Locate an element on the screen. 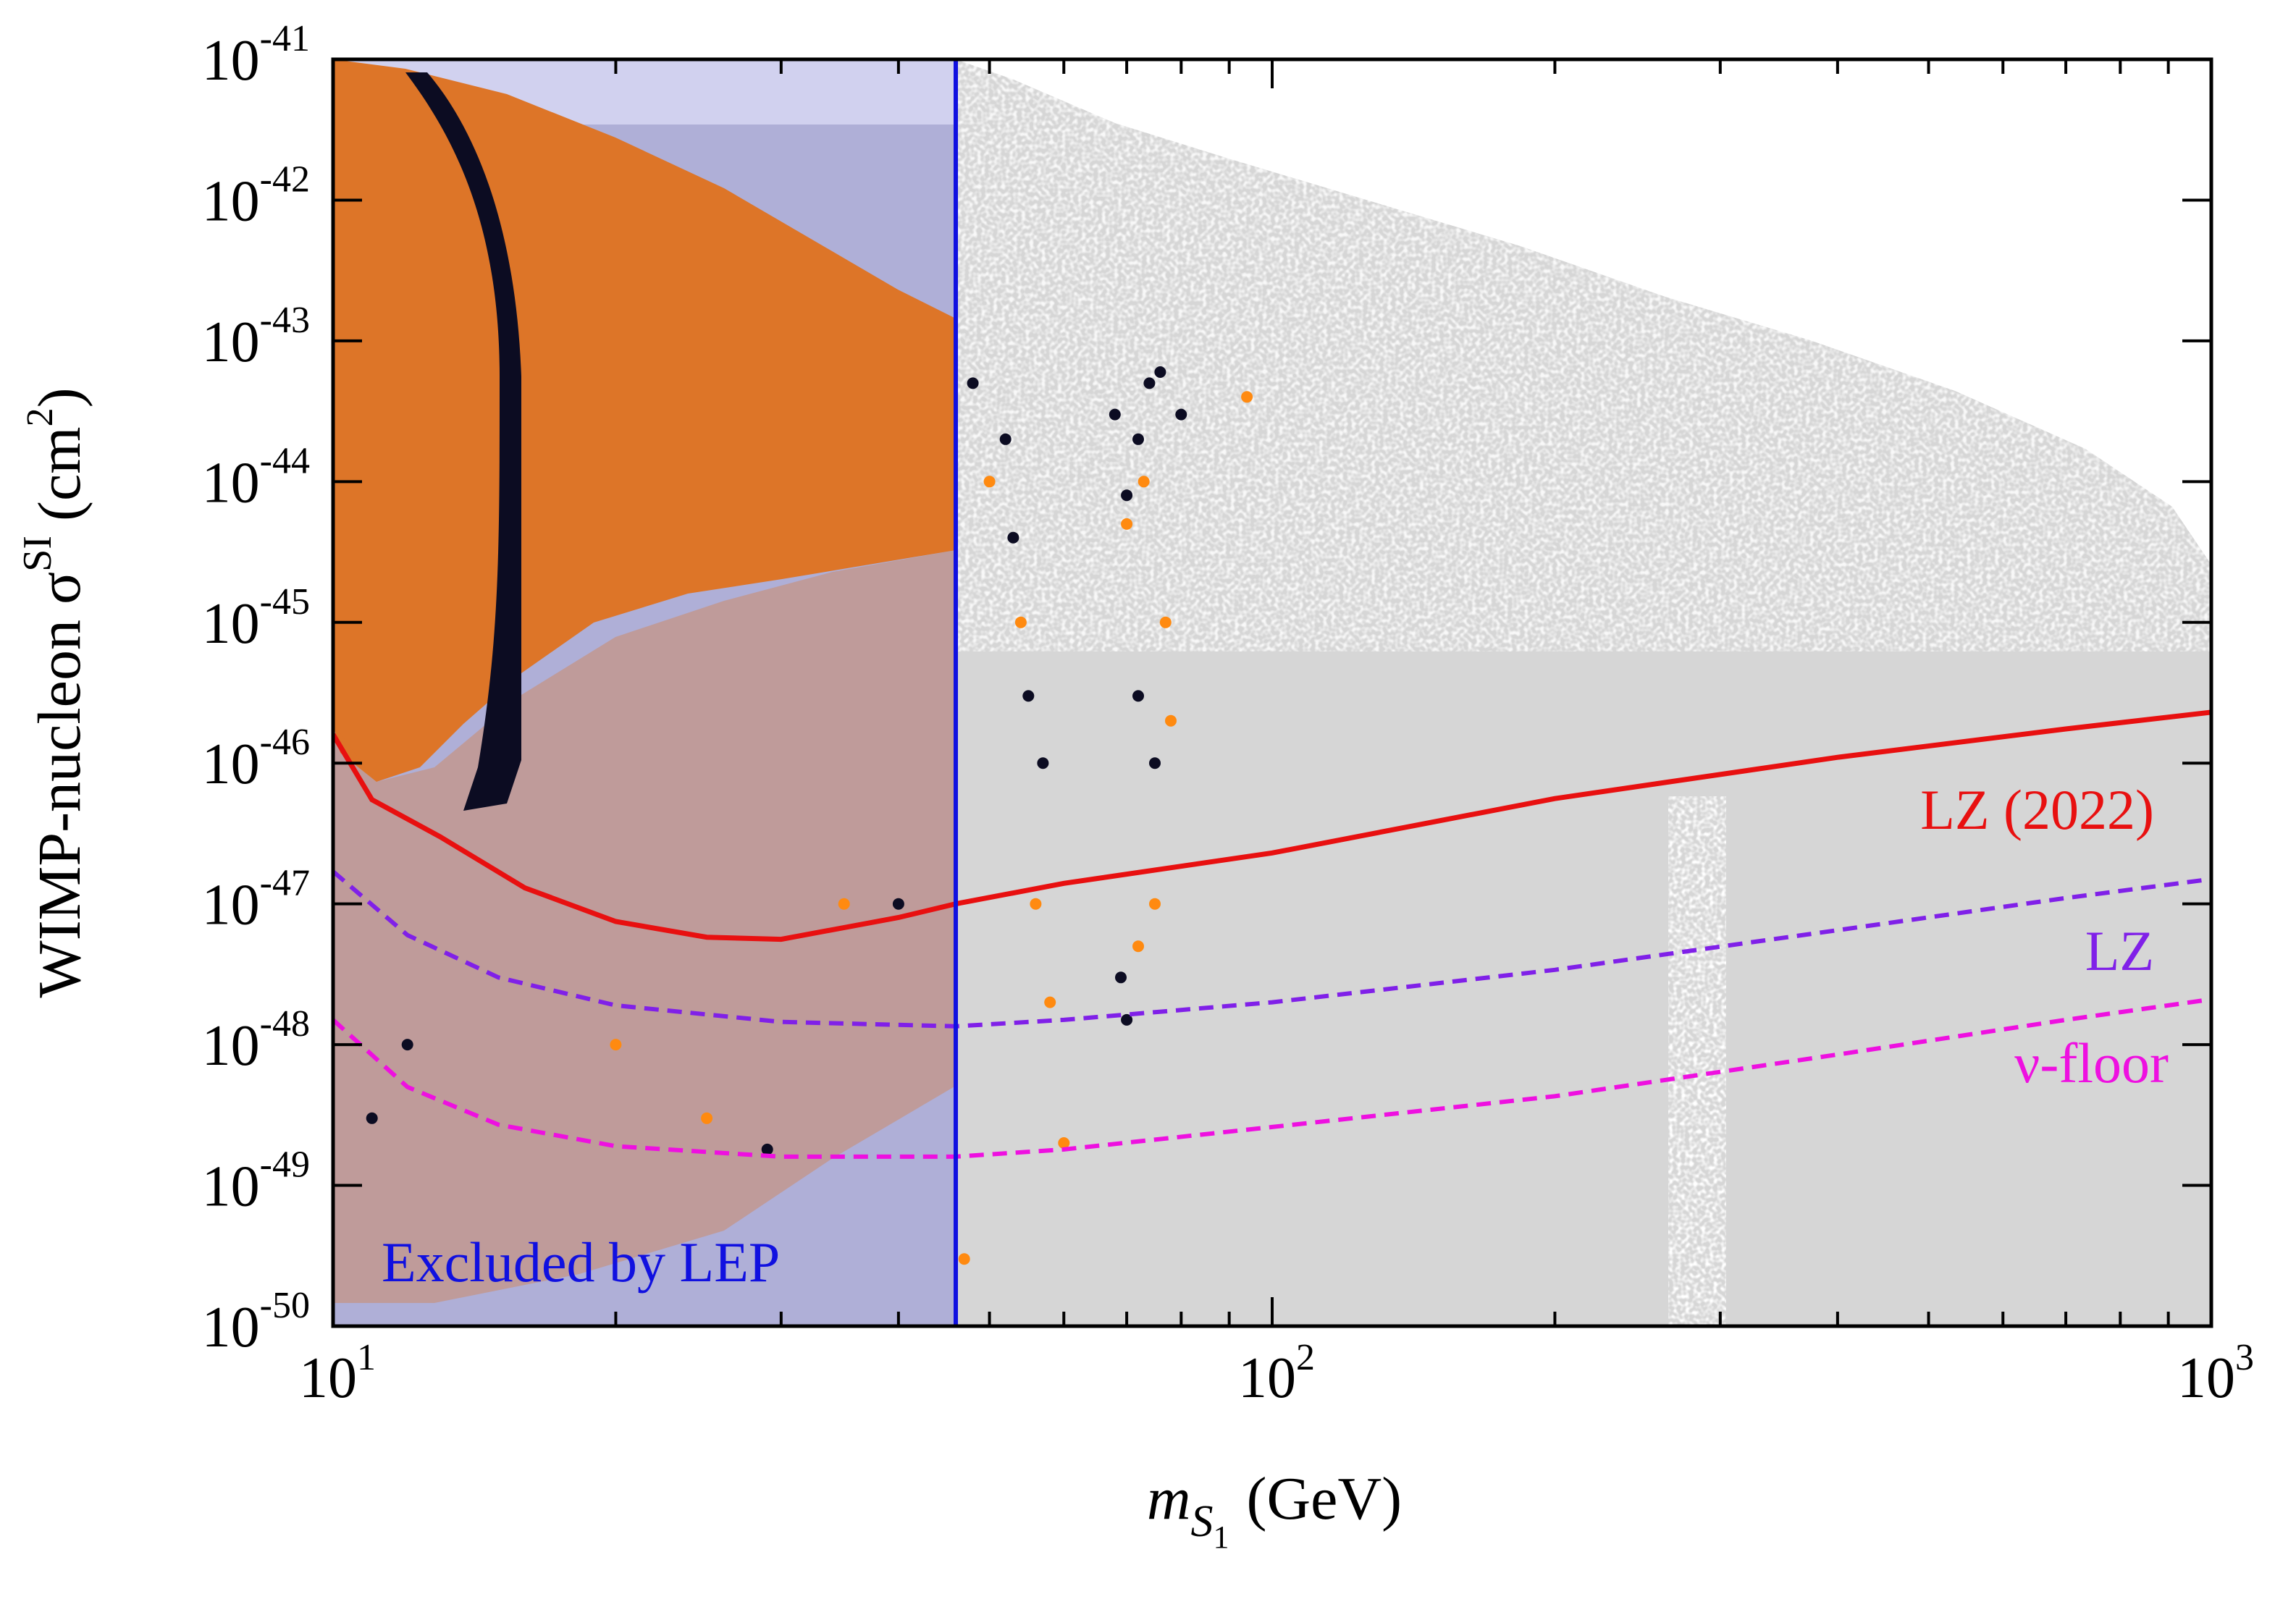 This screenshot has width=2296, height=1607. excluded-lep-label: Excluded by LEP is located at coordinates (581, 1263).